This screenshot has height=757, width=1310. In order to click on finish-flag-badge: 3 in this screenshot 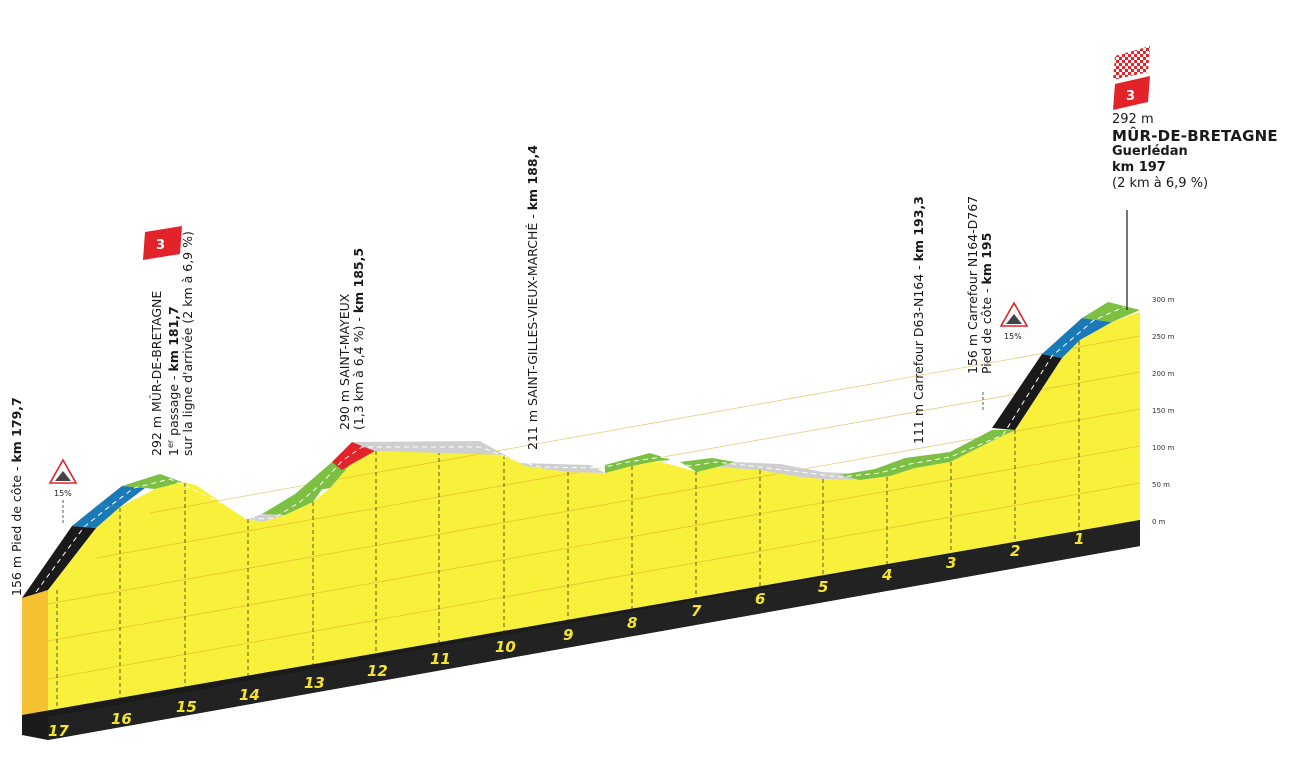, I will do `click(1131, 78)`.